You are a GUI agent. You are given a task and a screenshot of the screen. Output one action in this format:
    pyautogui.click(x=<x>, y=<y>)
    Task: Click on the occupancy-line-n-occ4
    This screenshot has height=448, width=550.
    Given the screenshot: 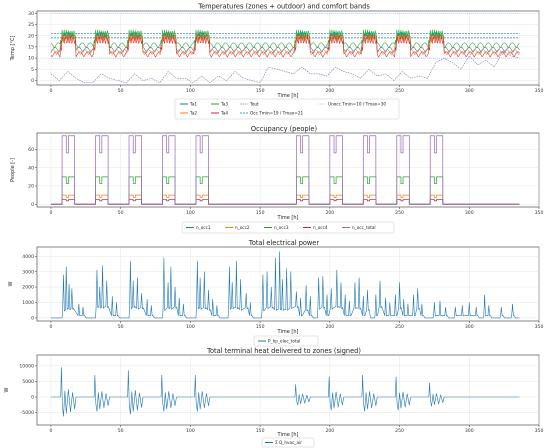 What is the action you would take?
    pyautogui.click(x=285, y=202)
    